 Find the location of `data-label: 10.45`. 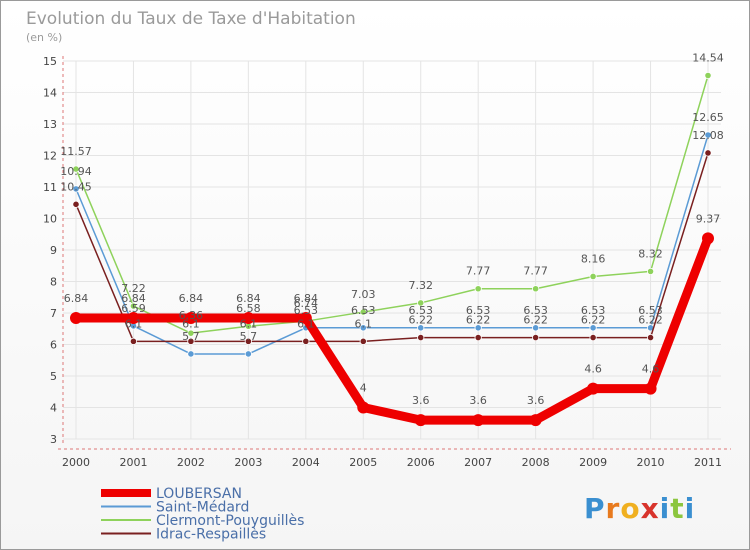

data-label: 10.45 is located at coordinates (76, 186).